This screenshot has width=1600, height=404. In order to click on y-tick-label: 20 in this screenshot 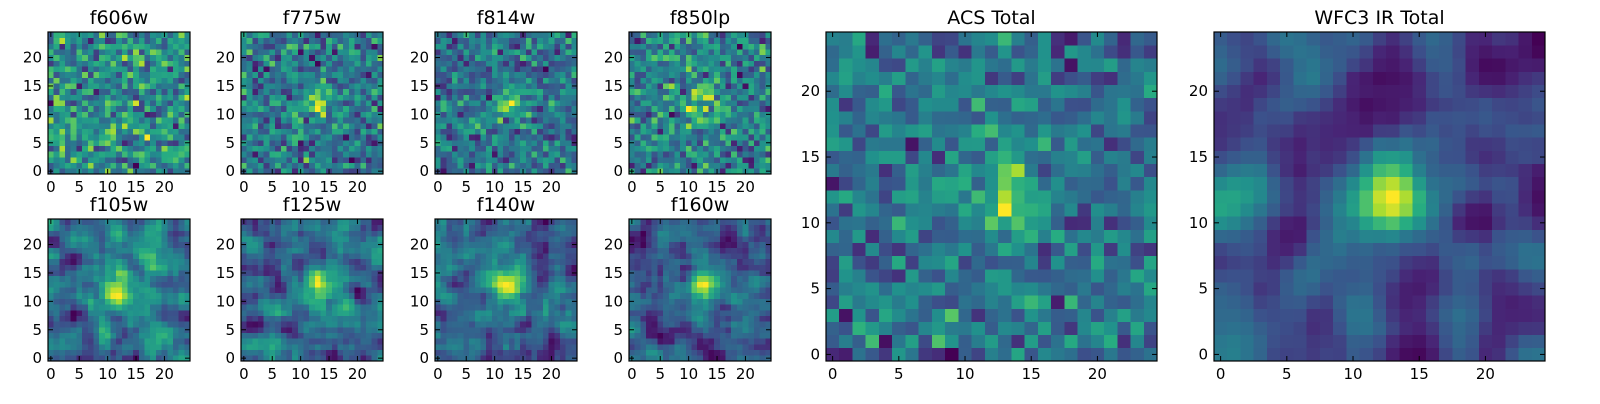, I will do `click(32, 58)`.